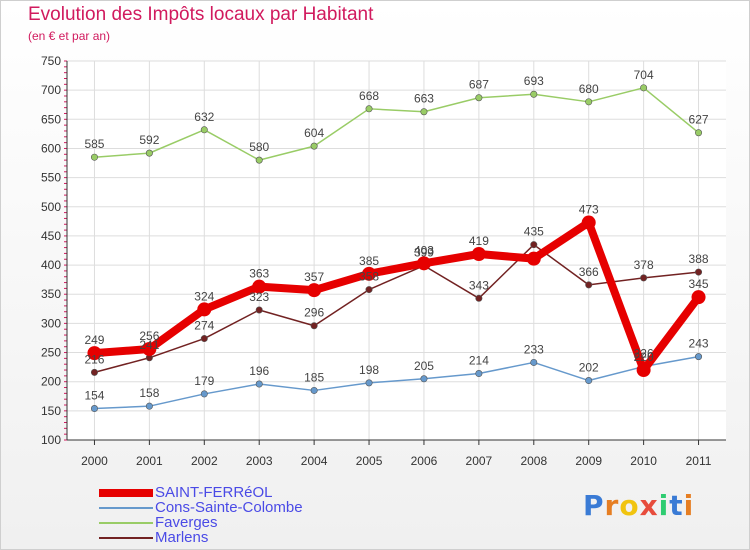  What do you see at coordinates (204, 381) in the screenshot?
I see `series-cons-sainte-colombe-data-label: 179` at bounding box center [204, 381].